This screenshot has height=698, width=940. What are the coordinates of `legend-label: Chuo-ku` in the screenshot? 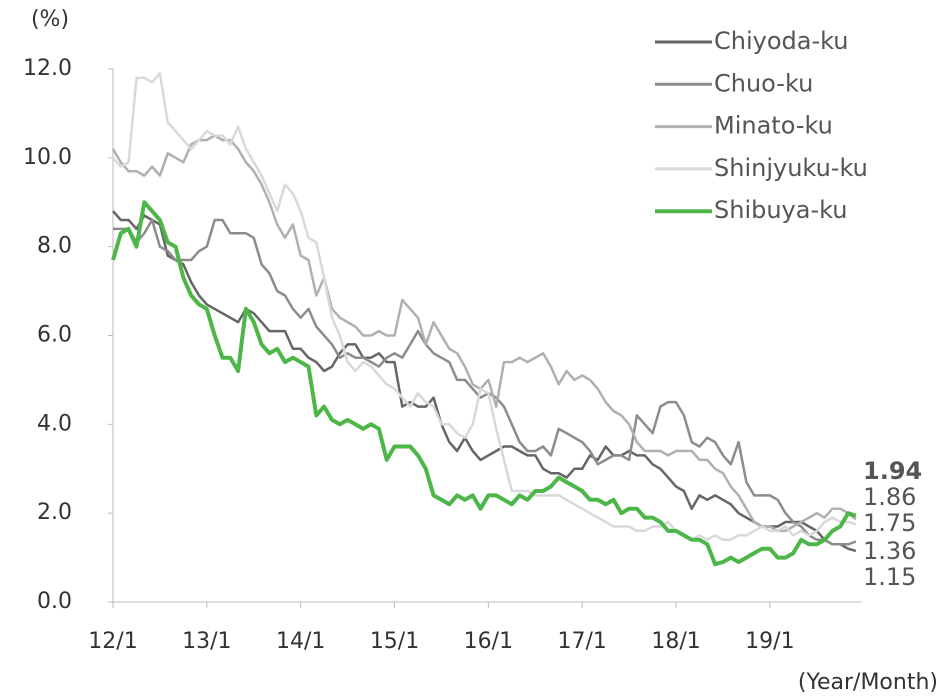 It's located at (763, 83).